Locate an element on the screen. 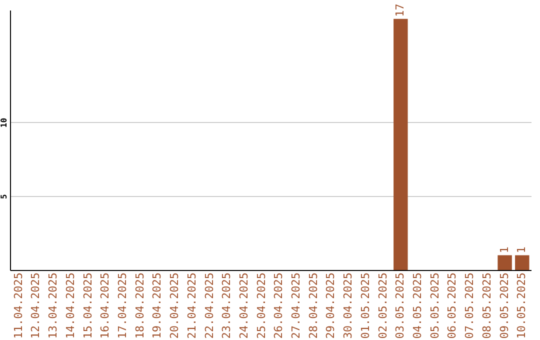 Image resolution: width=540 pixels, height=340 pixels. x-tick-label: 14.04.2025 is located at coordinates (70, 305).